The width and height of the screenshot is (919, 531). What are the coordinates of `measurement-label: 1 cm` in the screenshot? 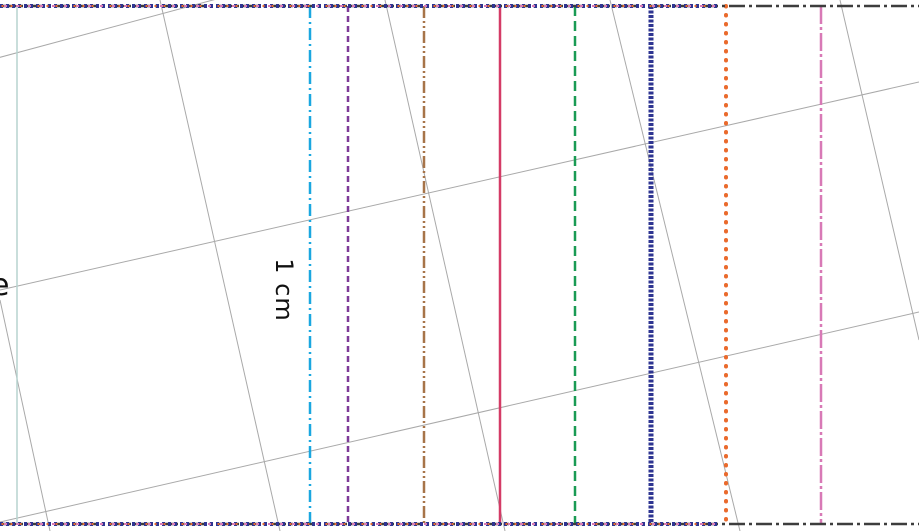 It's located at (284, 290).